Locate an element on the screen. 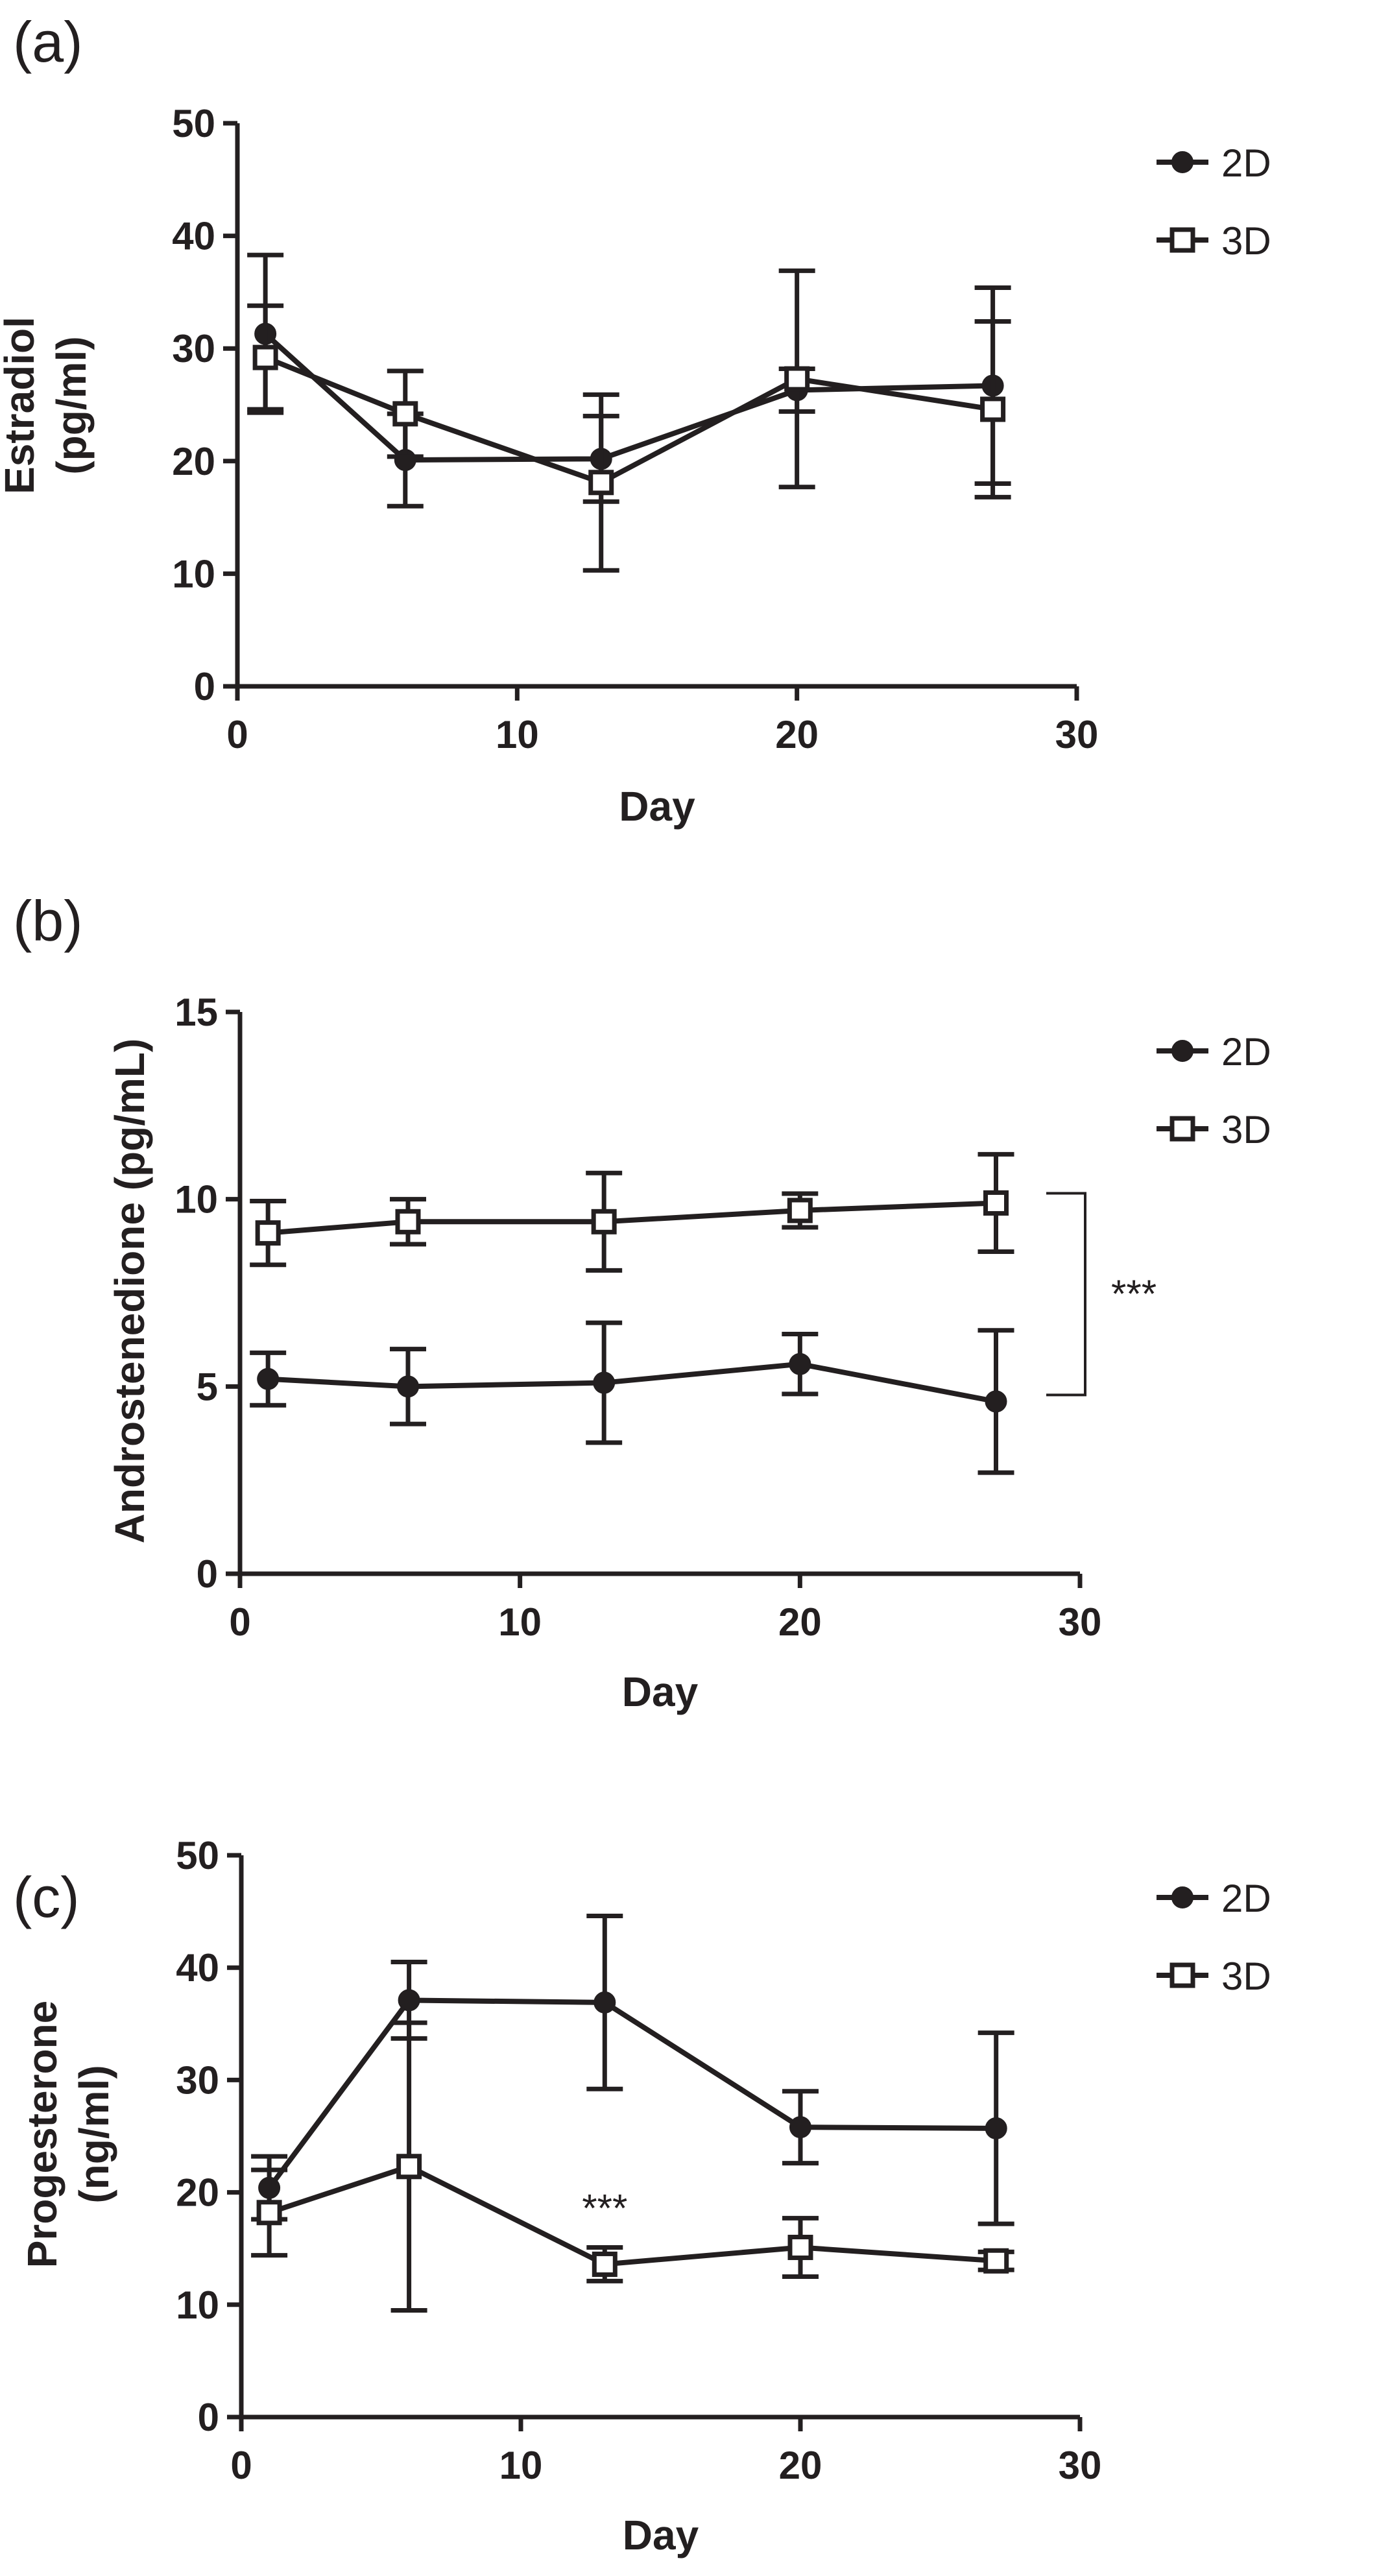  y-axis-title: Progesterone (ng/ml) is located at coordinates (68, 2135).